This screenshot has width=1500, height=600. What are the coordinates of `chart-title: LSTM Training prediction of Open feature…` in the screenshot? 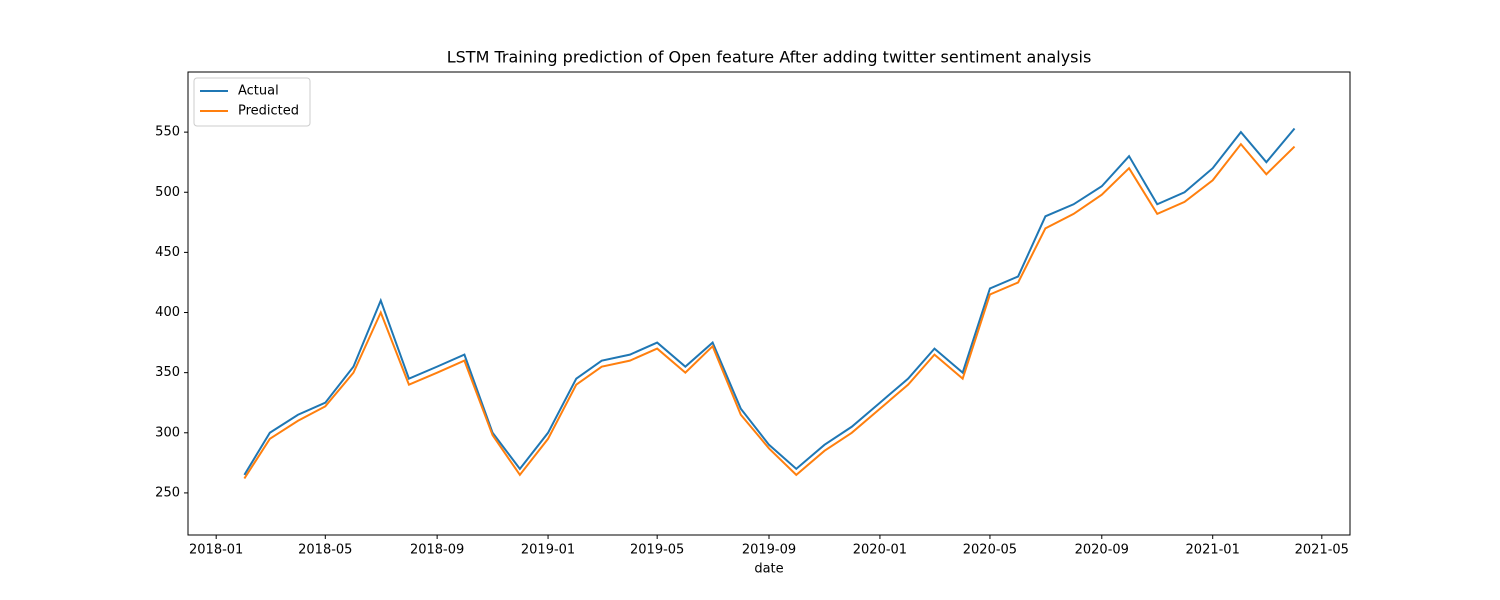 It's located at (769, 57).